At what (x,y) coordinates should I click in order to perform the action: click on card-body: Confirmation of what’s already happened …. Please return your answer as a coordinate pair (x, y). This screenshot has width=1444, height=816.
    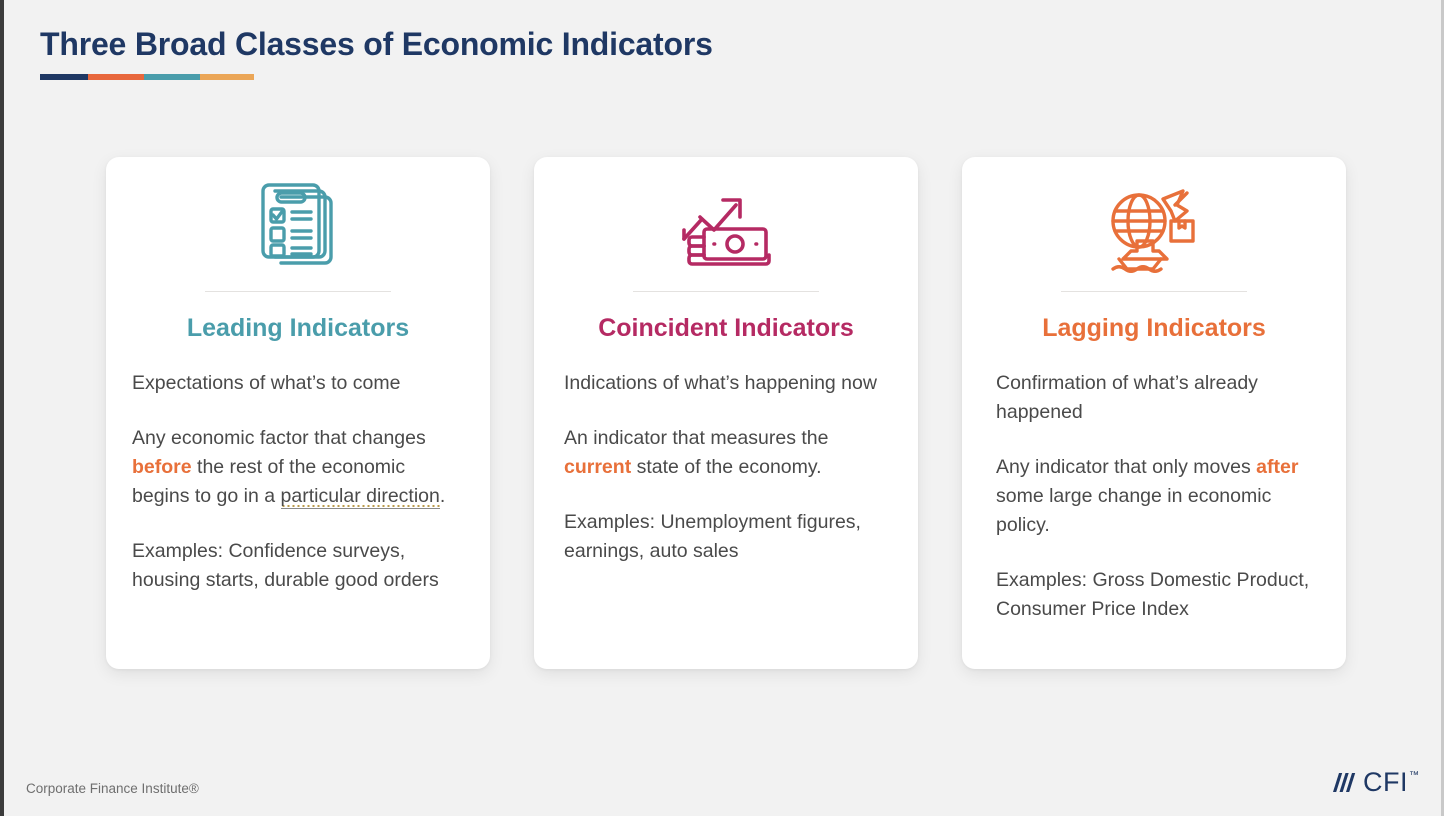
    Looking at the image, I should click on (1154, 496).